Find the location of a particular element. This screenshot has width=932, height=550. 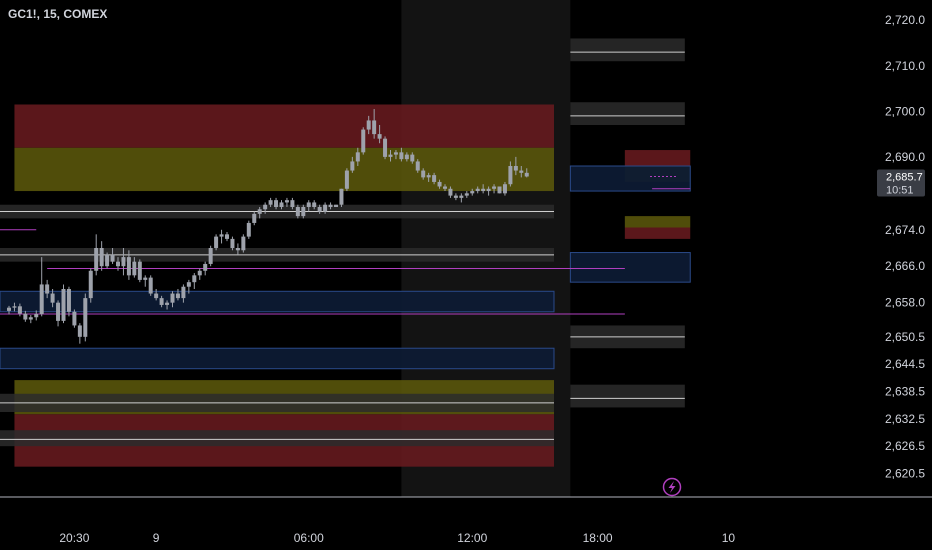

lightning-icon is located at coordinates (672, 487).